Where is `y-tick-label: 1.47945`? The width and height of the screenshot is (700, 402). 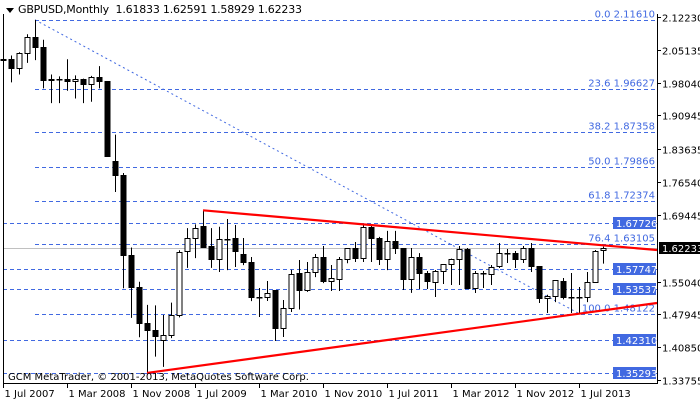
y-tick-label: 1.47945 is located at coordinates (681, 316).